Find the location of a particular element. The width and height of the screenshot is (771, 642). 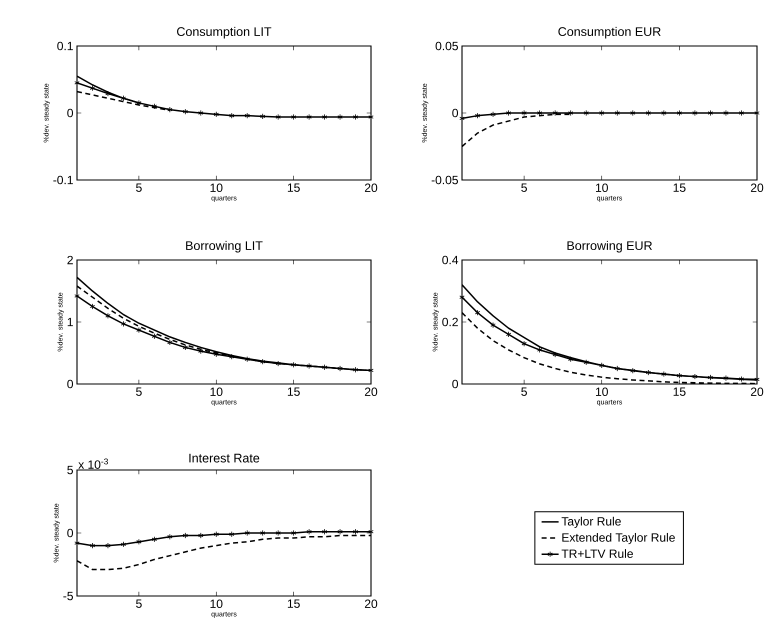

y-tick-label: 2 is located at coordinates (70, 260).